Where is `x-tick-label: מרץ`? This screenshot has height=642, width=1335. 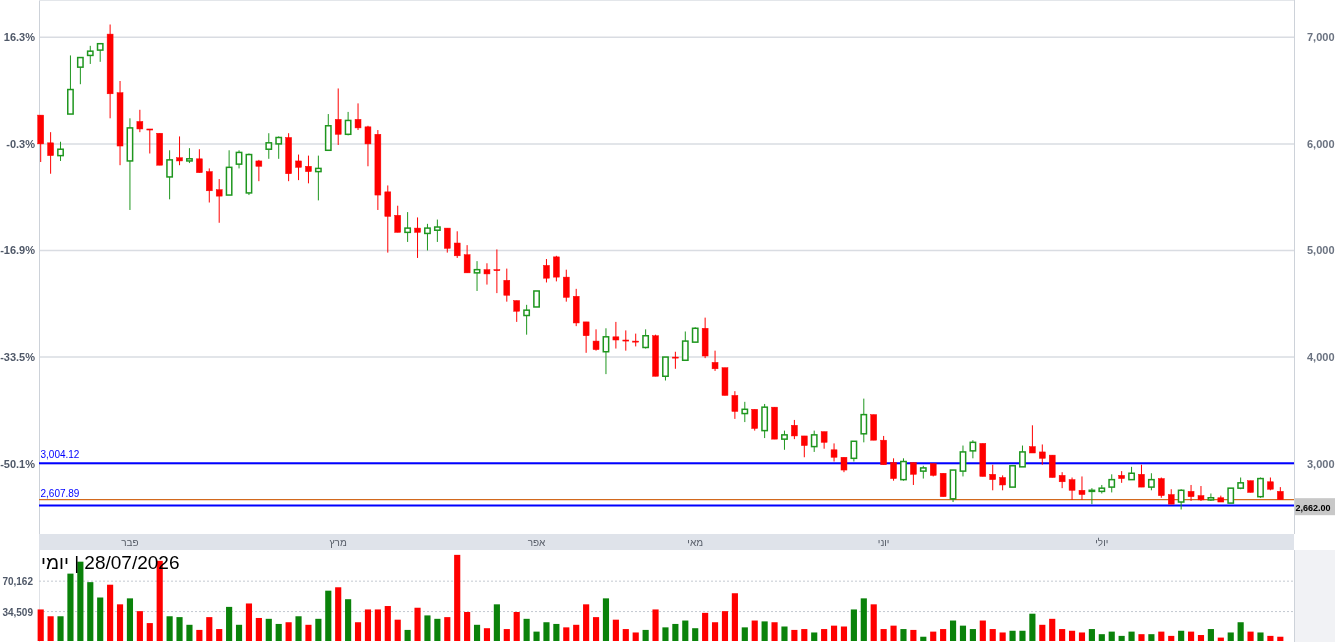
x-tick-label: מרץ is located at coordinates (338, 542).